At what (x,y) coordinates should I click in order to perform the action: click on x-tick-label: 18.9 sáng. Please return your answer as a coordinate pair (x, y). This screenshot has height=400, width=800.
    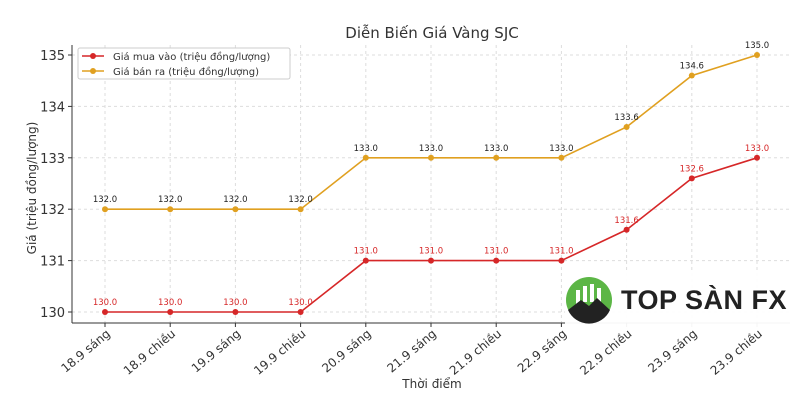
    Looking at the image, I should click on (85, 351).